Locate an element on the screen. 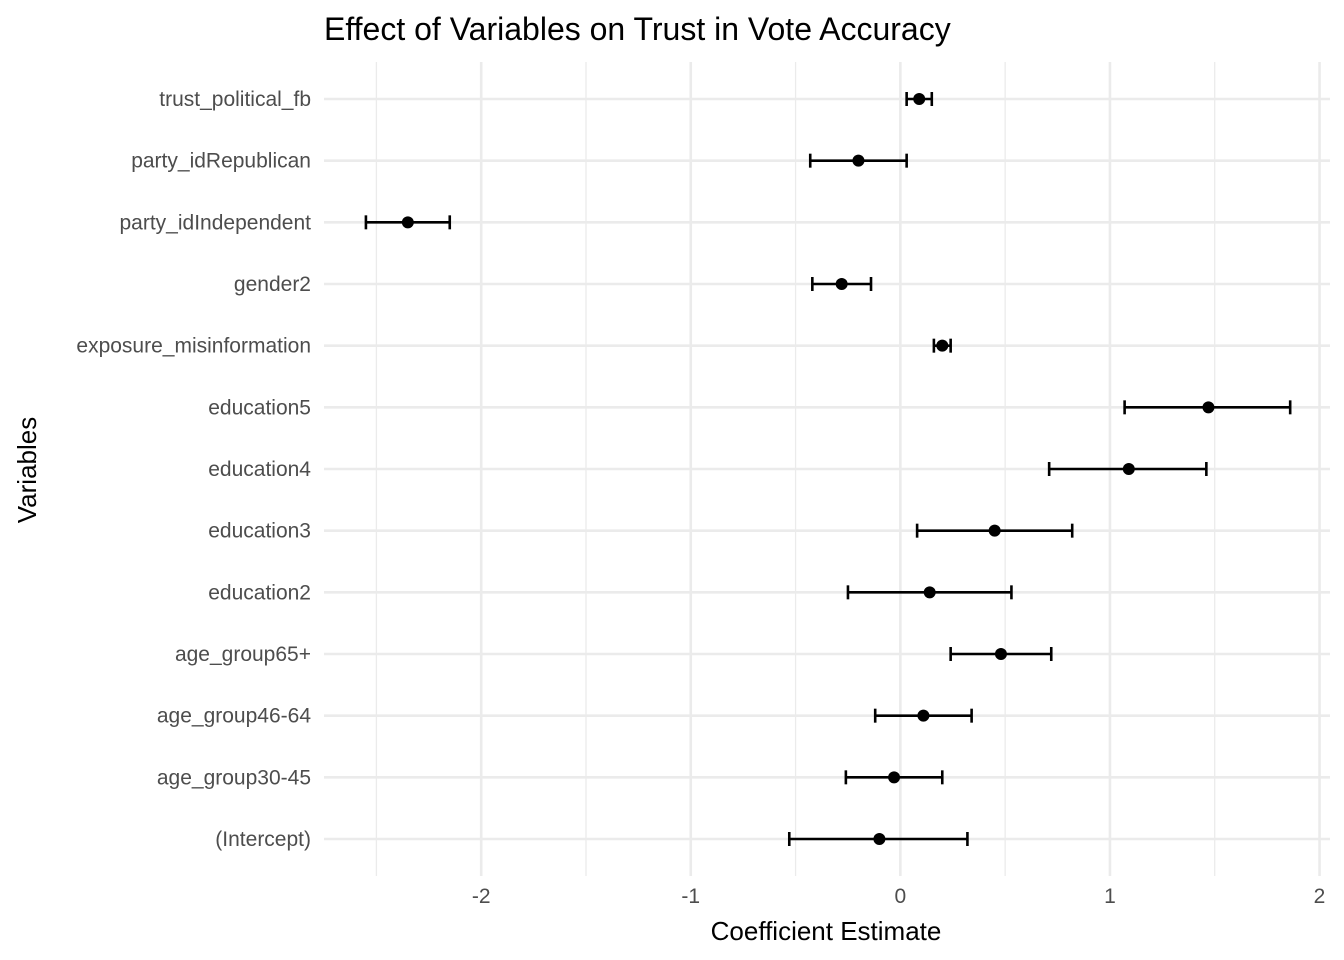 This screenshot has height=960, width=1344. x-tick-label: 1 is located at coordinates (1110, 896).